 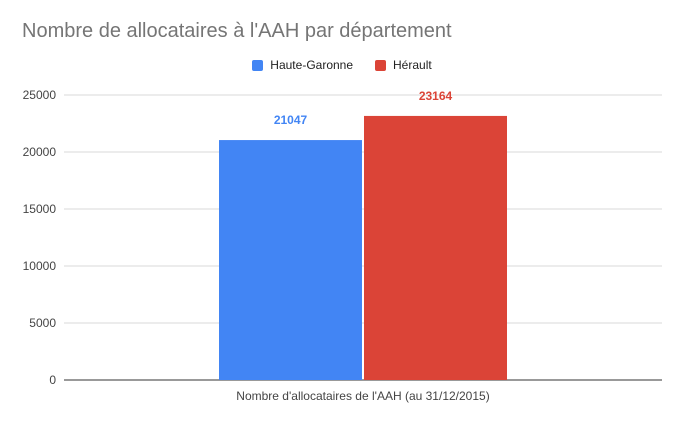 What do you see at coordinates (290, 260) in the screenshot?
I see `bar-haute-garonne` at bounding box center [290, 260].